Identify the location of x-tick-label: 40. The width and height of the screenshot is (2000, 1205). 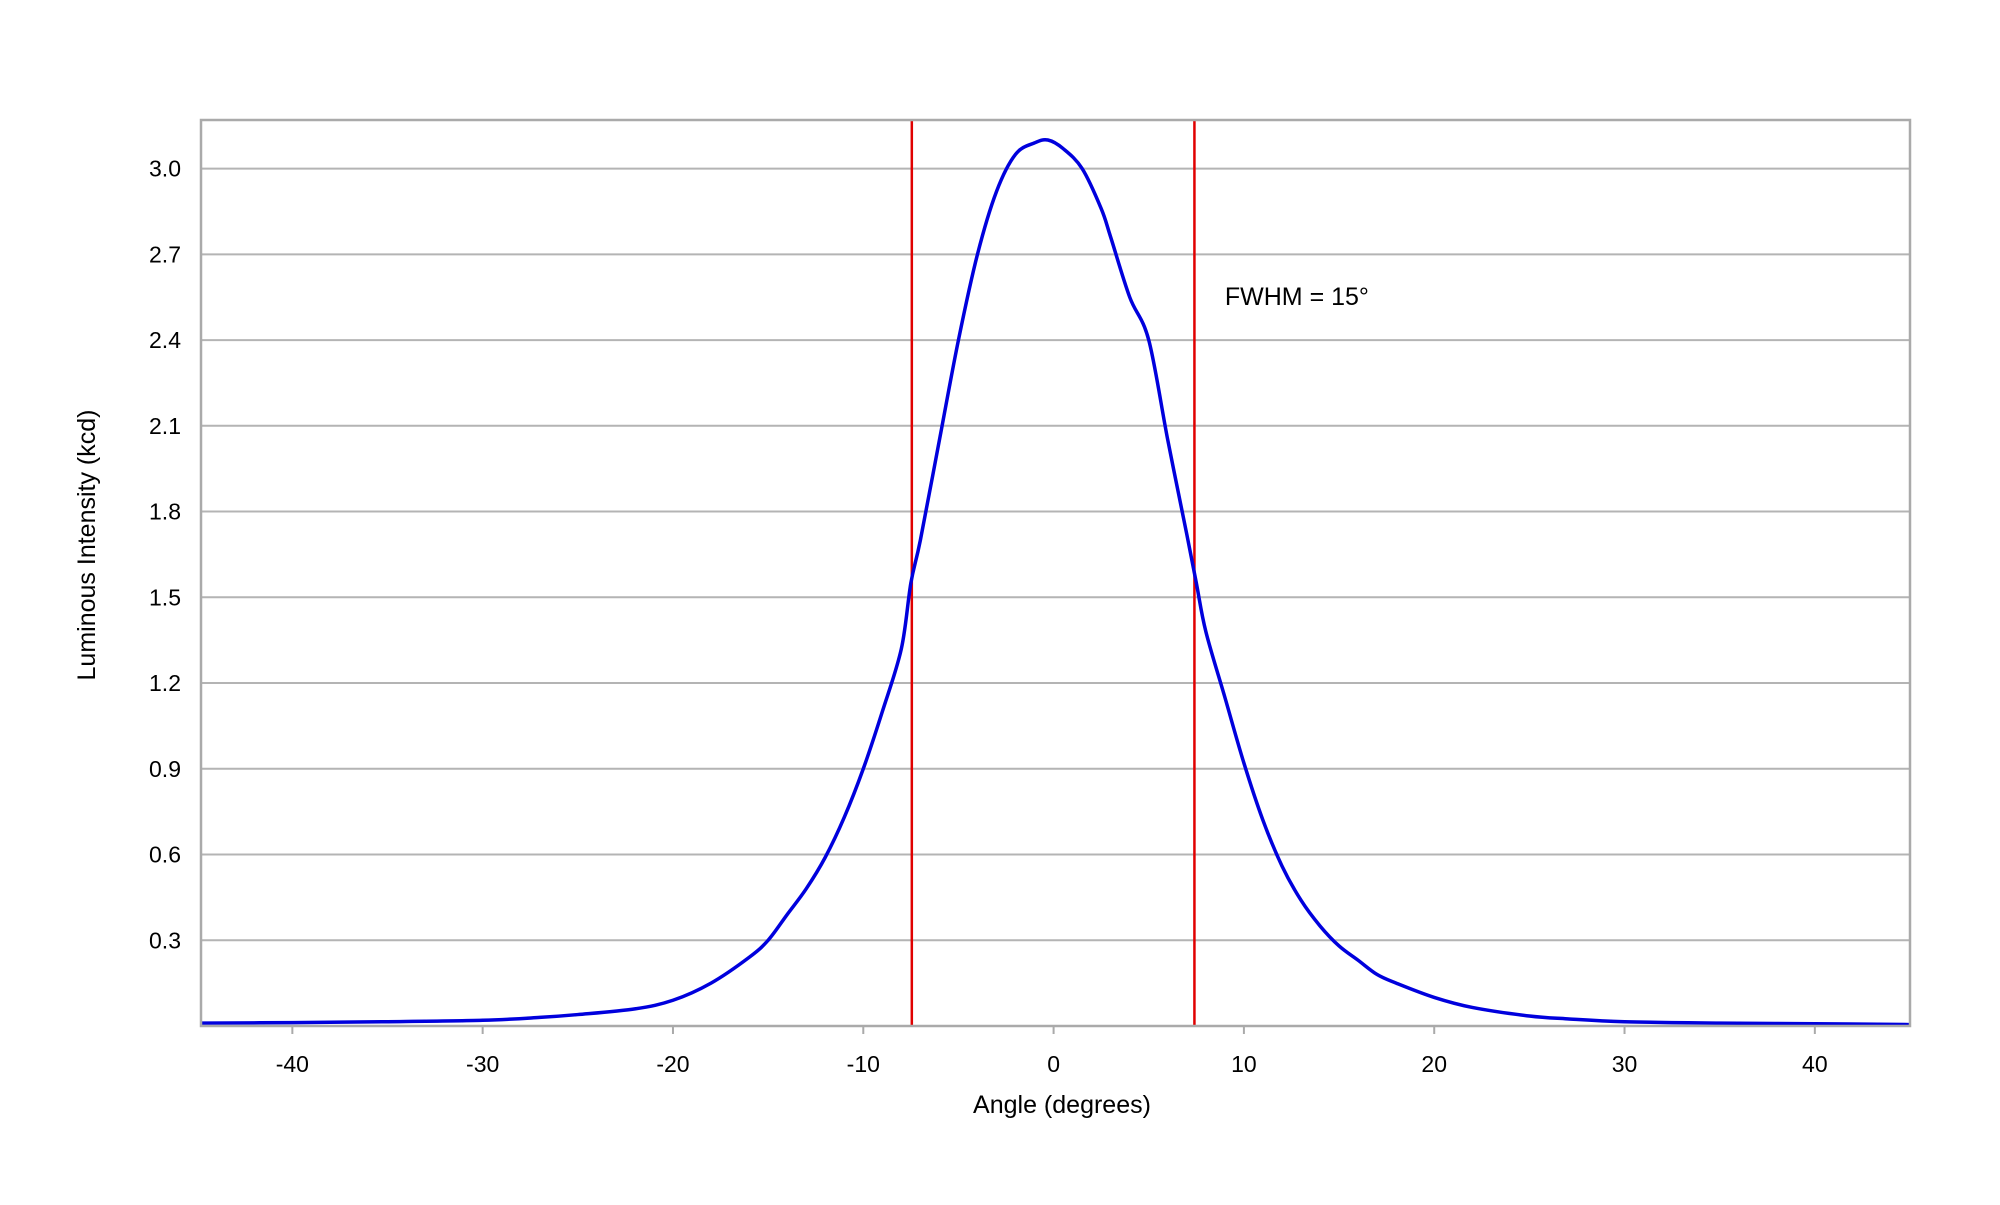
(1815, 1064).